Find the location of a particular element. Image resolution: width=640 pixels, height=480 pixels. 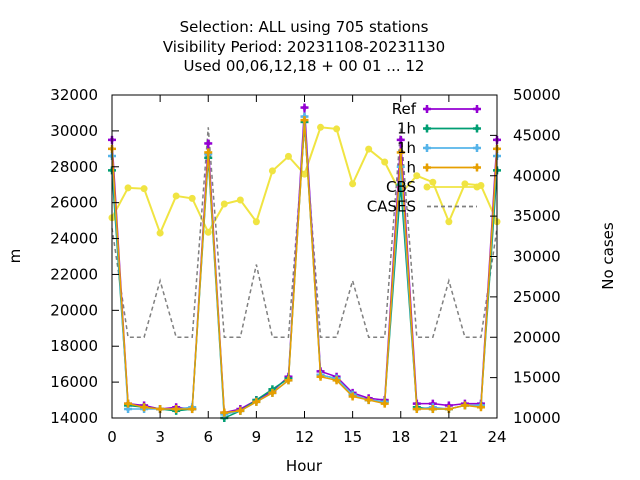

data-point-3-14-dot is located at coordinates (336, 380).